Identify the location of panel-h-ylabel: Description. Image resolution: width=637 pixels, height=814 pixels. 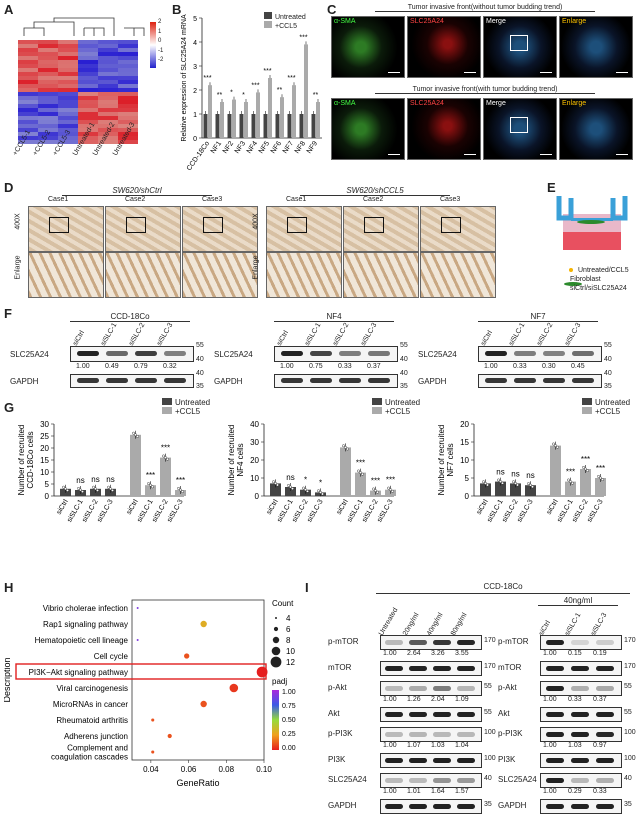
(8, 679).